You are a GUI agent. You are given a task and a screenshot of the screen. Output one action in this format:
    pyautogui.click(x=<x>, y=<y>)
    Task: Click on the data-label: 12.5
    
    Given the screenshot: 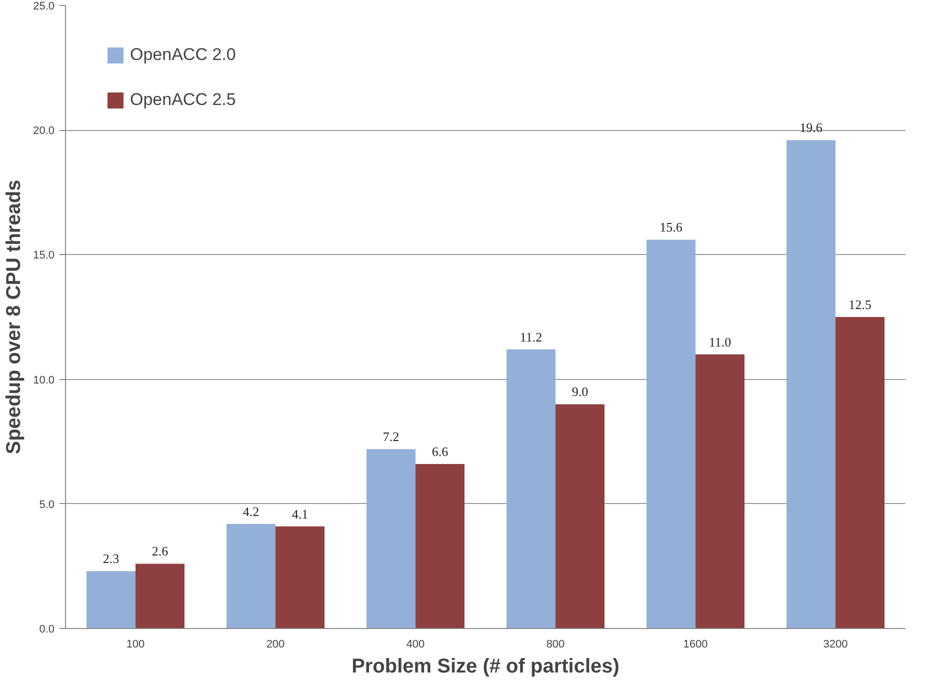 What is the action you would take?
    pyautogui.click(x=860, y=304)
    